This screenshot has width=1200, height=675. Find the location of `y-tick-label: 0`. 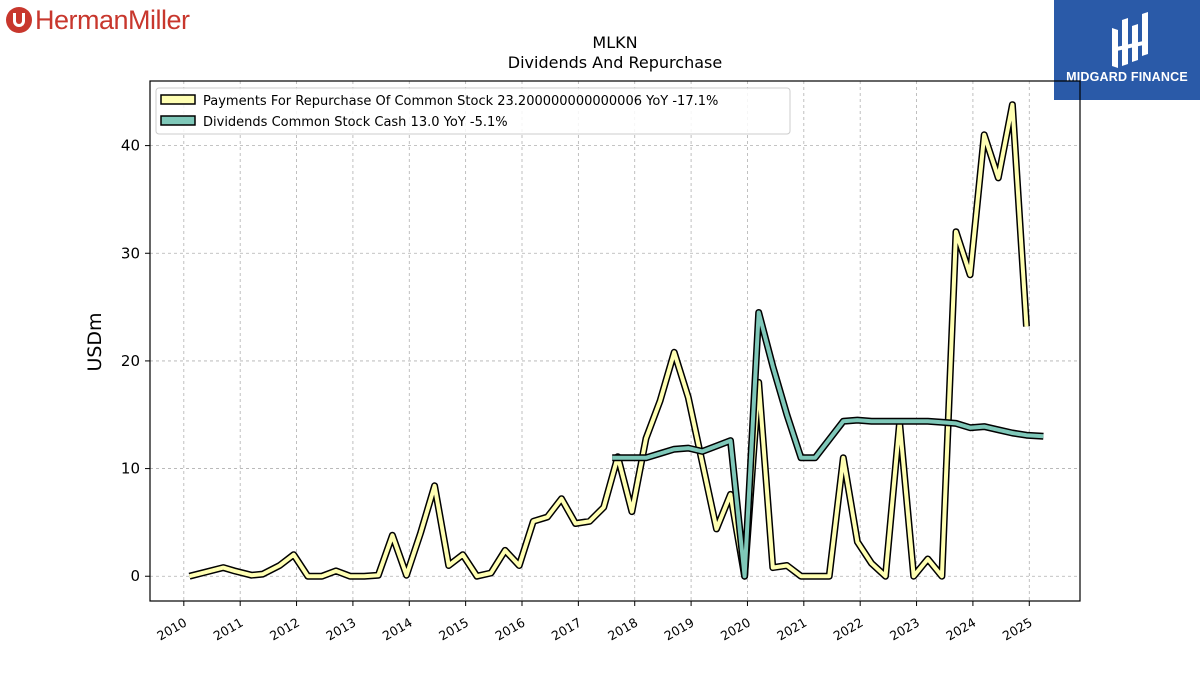

y-tick-label: 0 is located at coordinates (135, 576).